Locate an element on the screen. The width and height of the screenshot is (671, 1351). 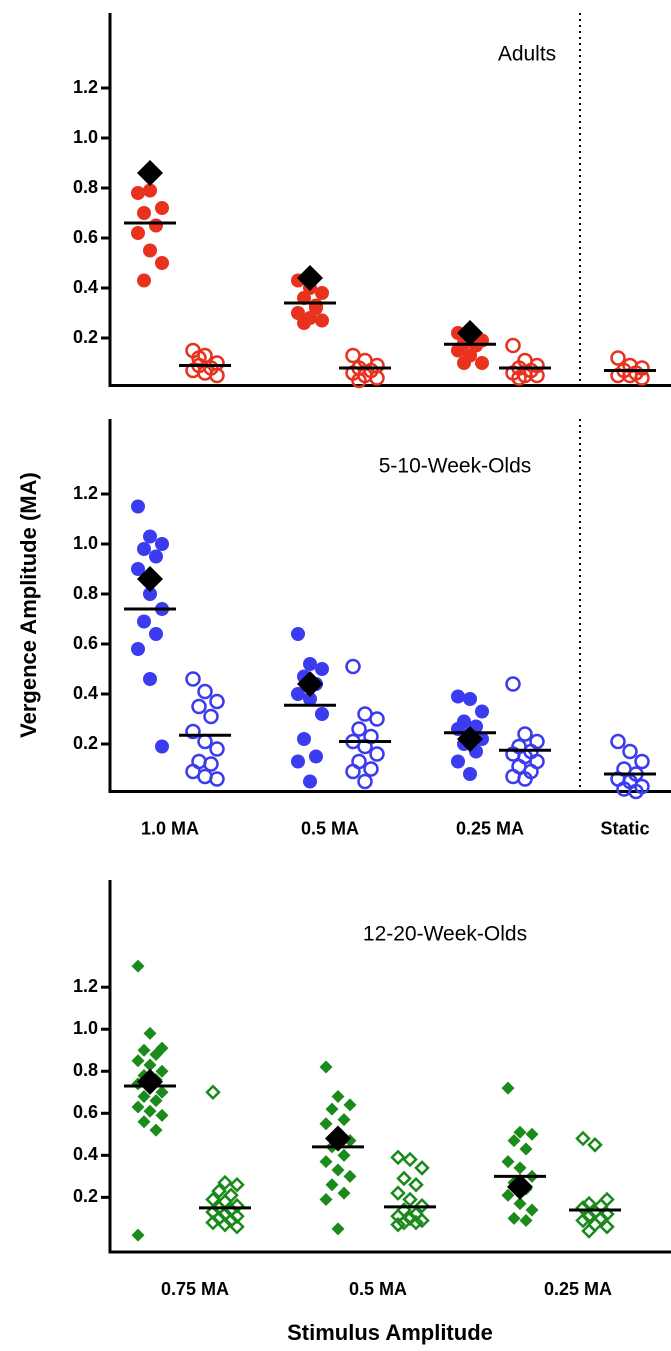
y-axis-label: Vergence Amplitude (MA) is located at coordinates (28, 605).